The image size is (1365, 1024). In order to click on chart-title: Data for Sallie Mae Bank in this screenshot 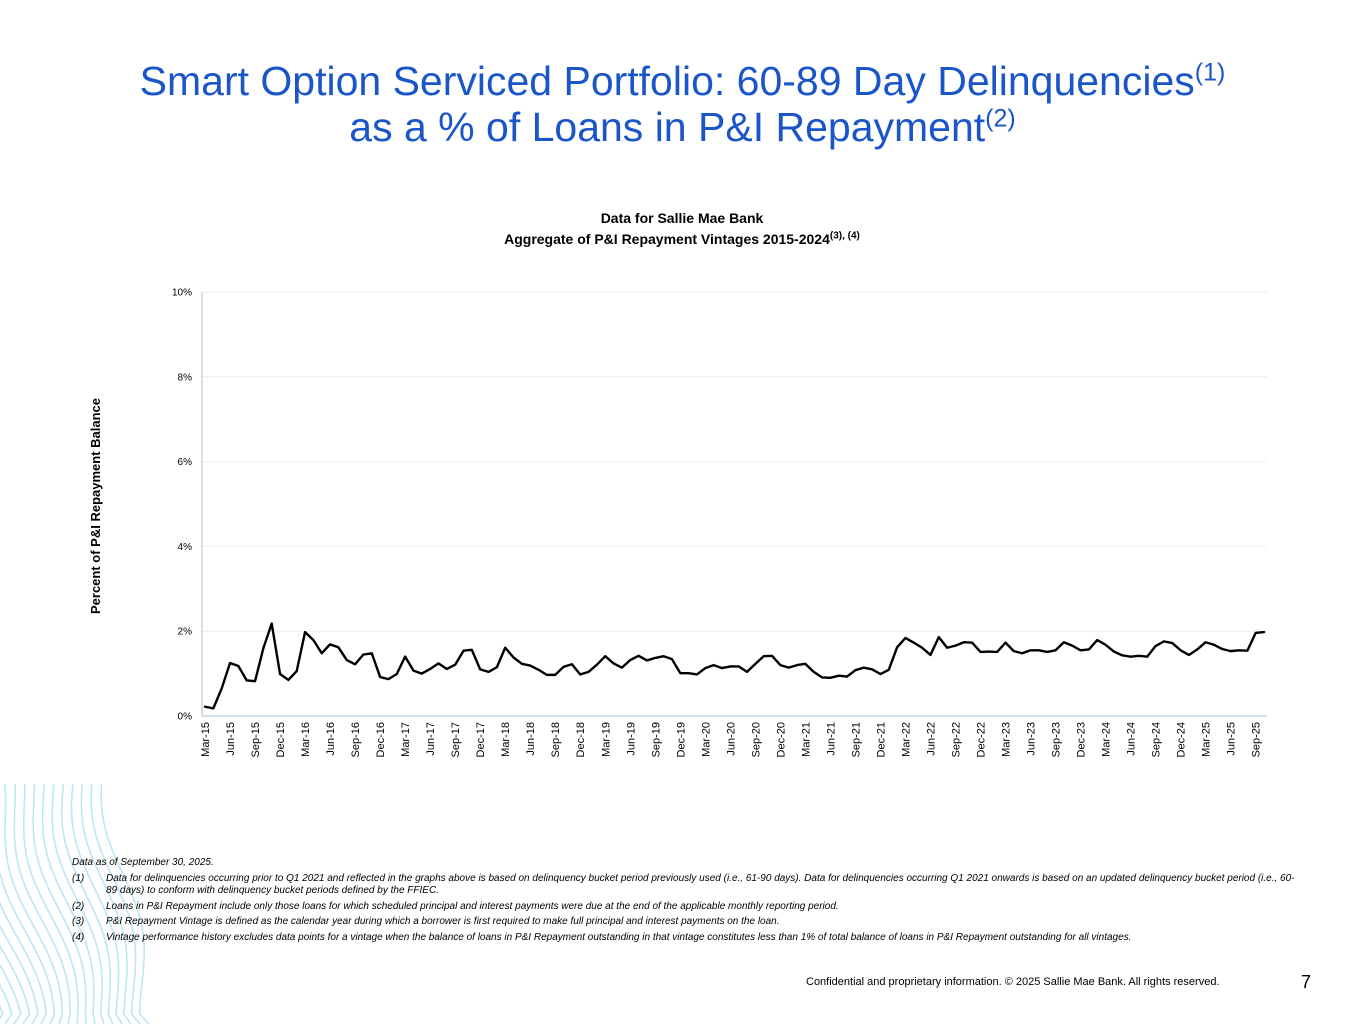, I will do `click(682, 218)`.